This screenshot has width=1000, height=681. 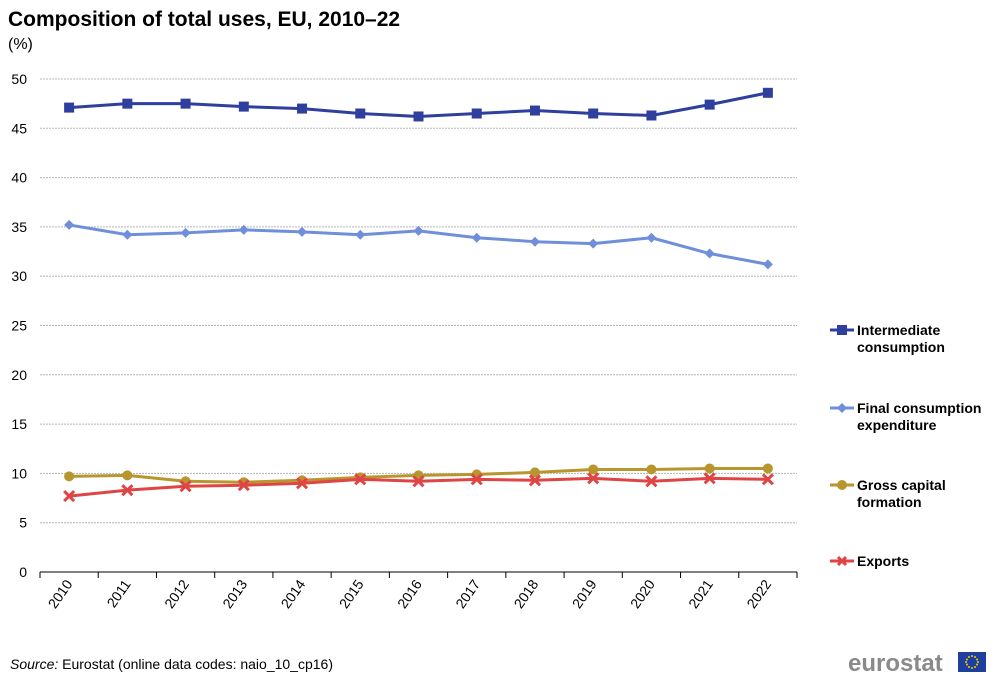 What do you see at coordinates (584, 593) in the screenshot?
I see `x-tick-label: 2019` at bounding box center [584, 593].